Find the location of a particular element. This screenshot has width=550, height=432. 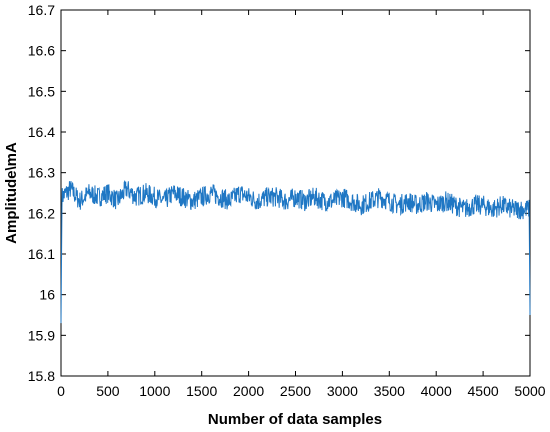

y-tick-label: 16.2 is located at coordinates (41, 213).